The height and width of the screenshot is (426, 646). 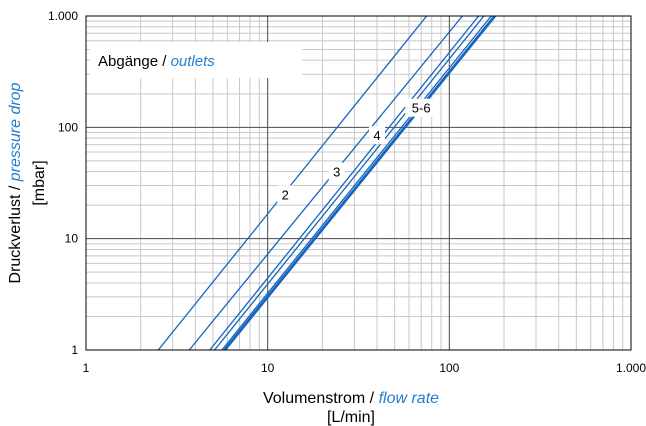 What do you see at coordinates (351, 417) in the screenshot?
I see `x-axis-unit: [L/min]` at bounding box center [351, 417].